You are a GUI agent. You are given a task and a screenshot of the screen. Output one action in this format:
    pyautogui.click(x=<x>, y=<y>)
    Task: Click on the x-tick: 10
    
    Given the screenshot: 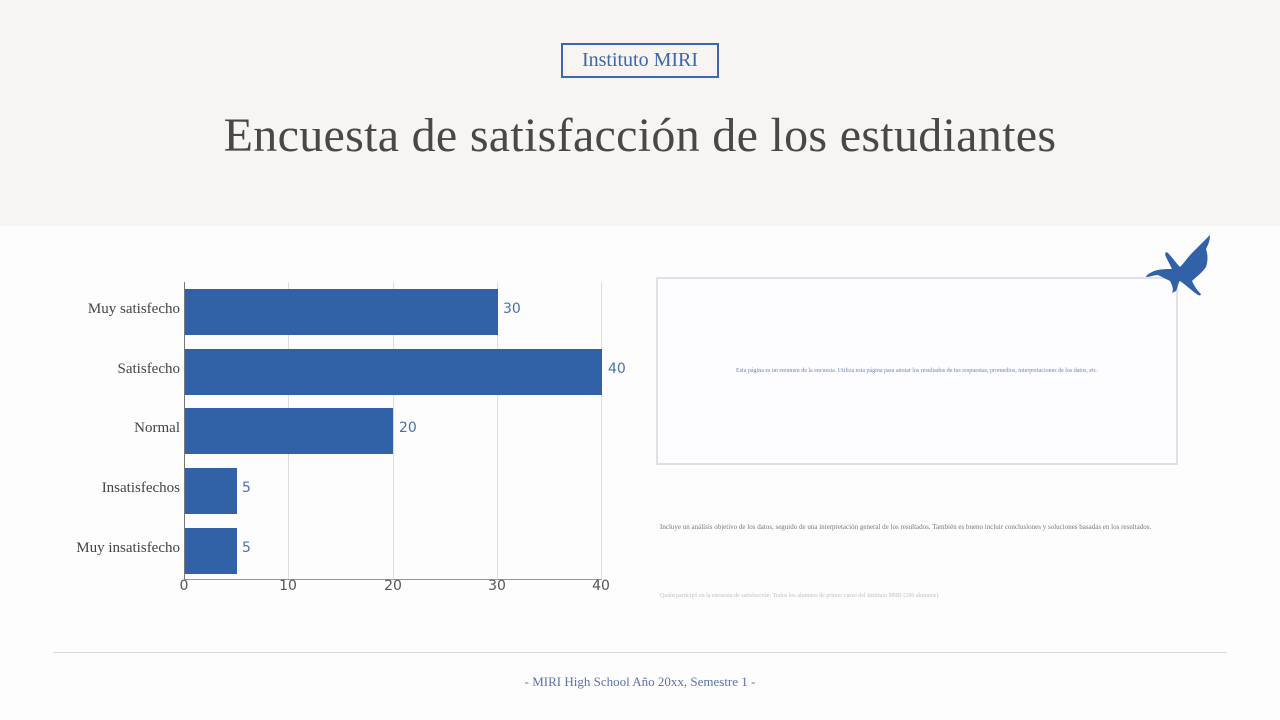 What is the action you would take?
    pyautogui.click(x=288, y=586)
    